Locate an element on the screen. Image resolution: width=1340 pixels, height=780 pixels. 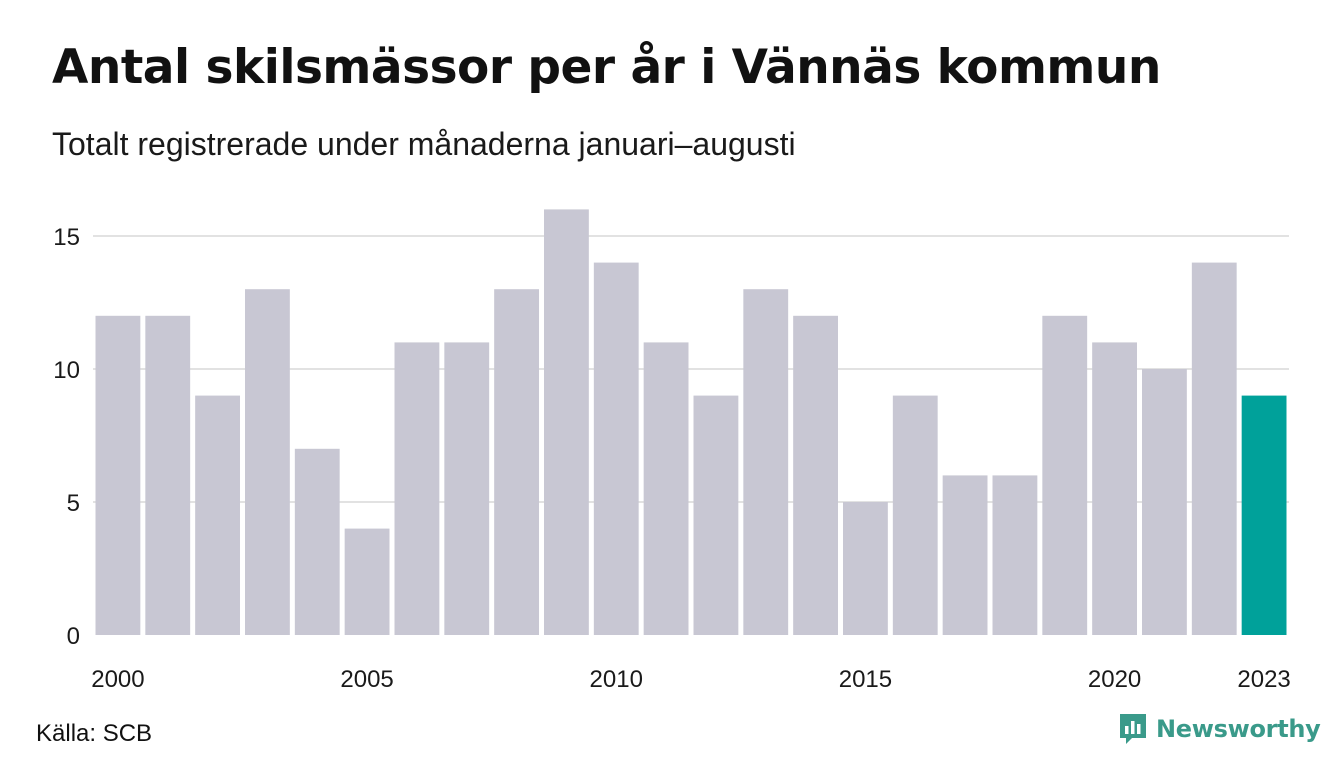
y-tick-label: 0 is located at coordinates (73, 636).